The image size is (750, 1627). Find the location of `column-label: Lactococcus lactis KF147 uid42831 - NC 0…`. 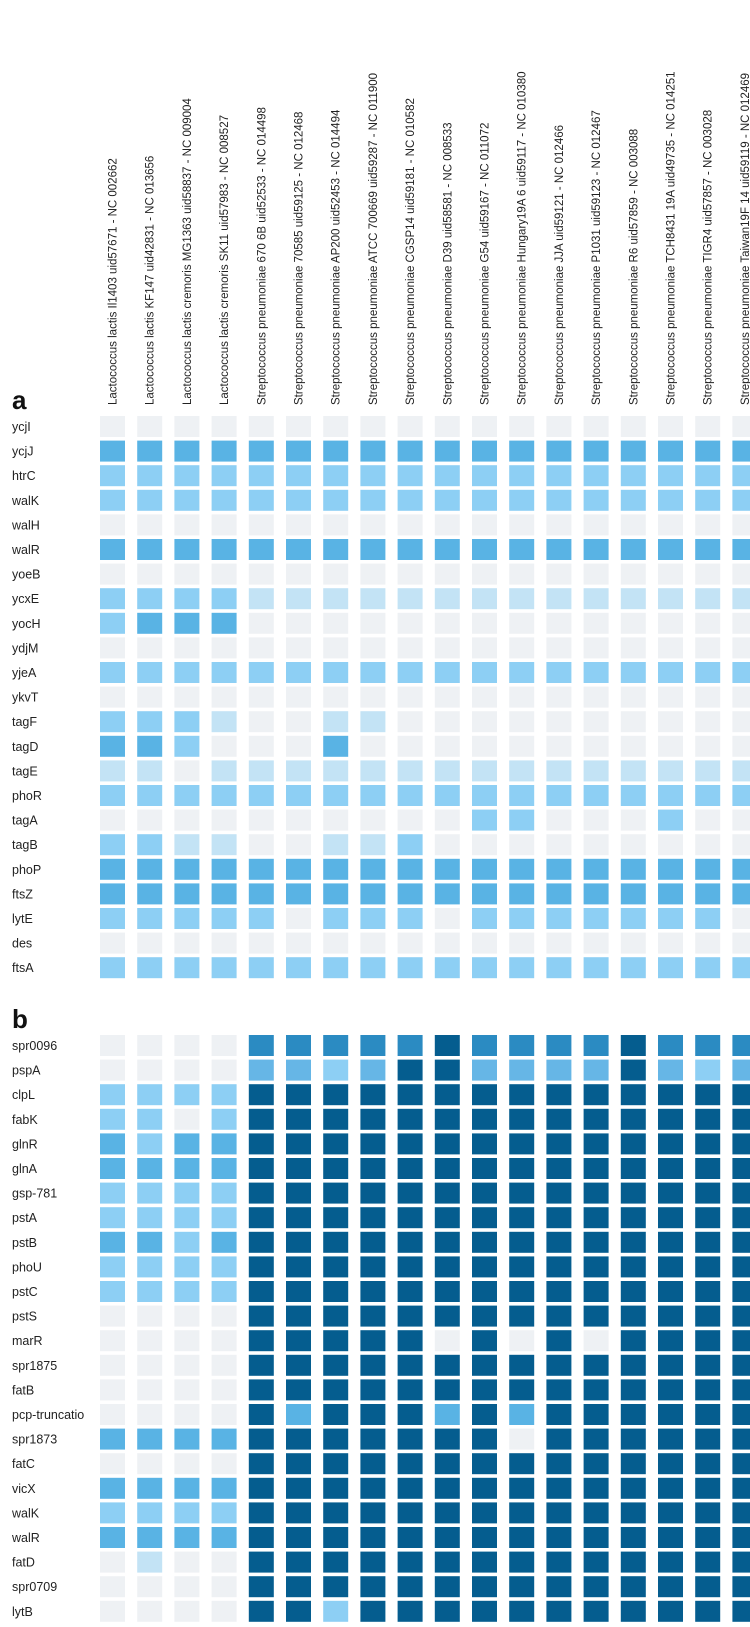

column-label: Lactococcus lactis KF147 uid42831 - NC 0… is located at coordinates (151, 280).